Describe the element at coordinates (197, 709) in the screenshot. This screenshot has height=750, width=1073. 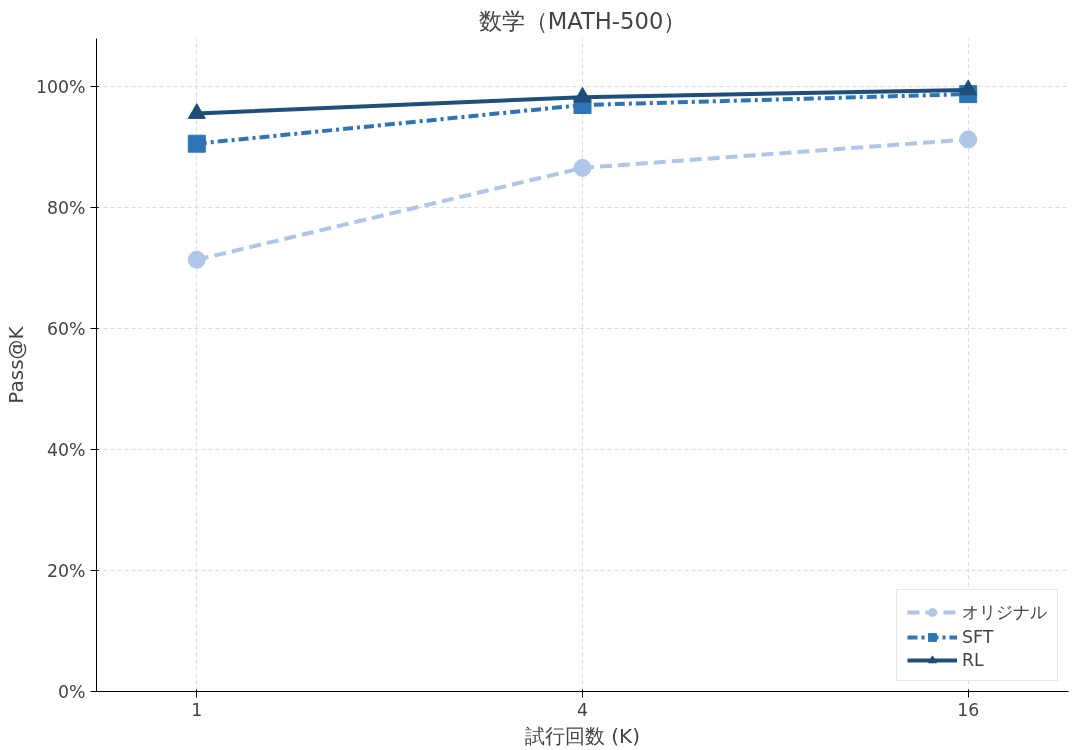
I see `x-tick-label: 1` at that location.